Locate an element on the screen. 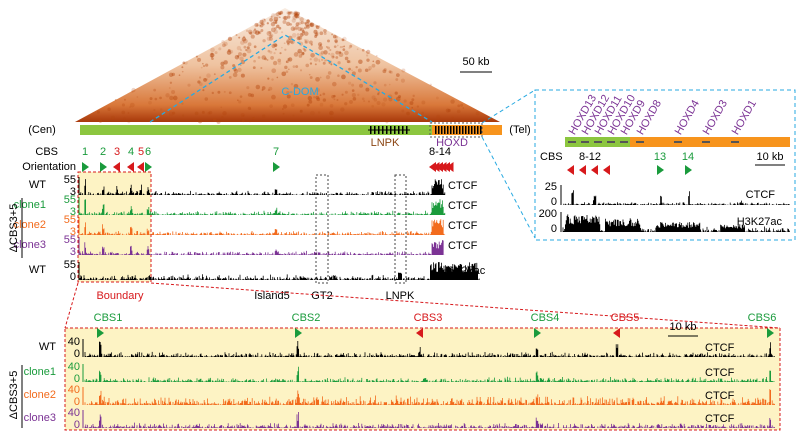 This screenshot has height=432, width=800. region-label: LNPK is located at coordinates (400, 296).